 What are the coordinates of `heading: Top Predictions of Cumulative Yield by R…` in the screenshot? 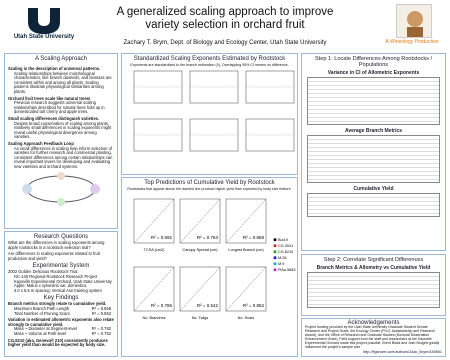 It's located at (209, 183).